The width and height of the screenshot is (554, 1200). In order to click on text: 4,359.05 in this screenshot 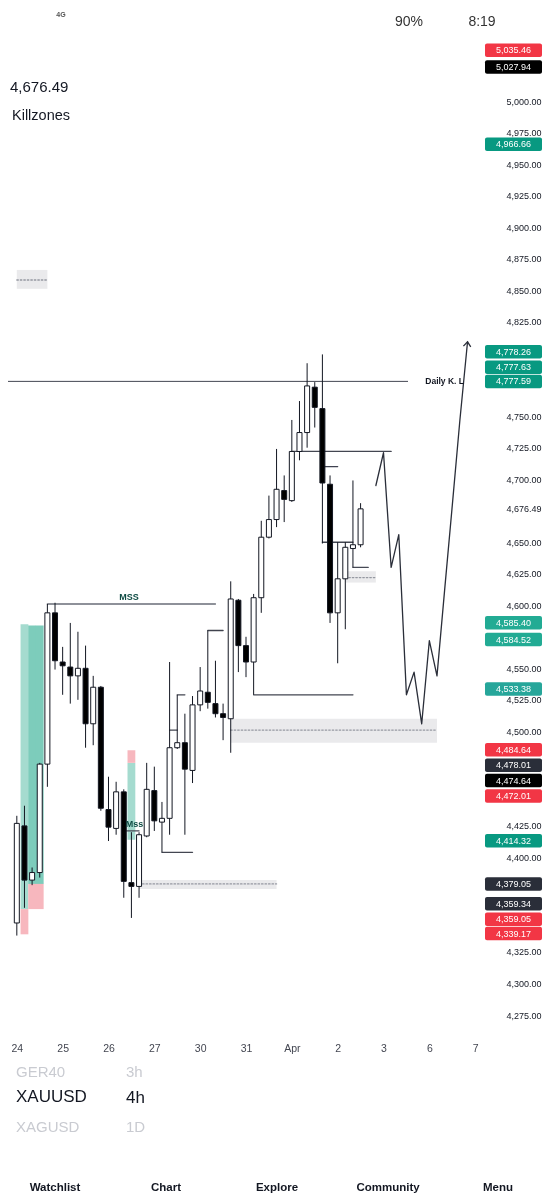, I will do `click(513, 919)`.